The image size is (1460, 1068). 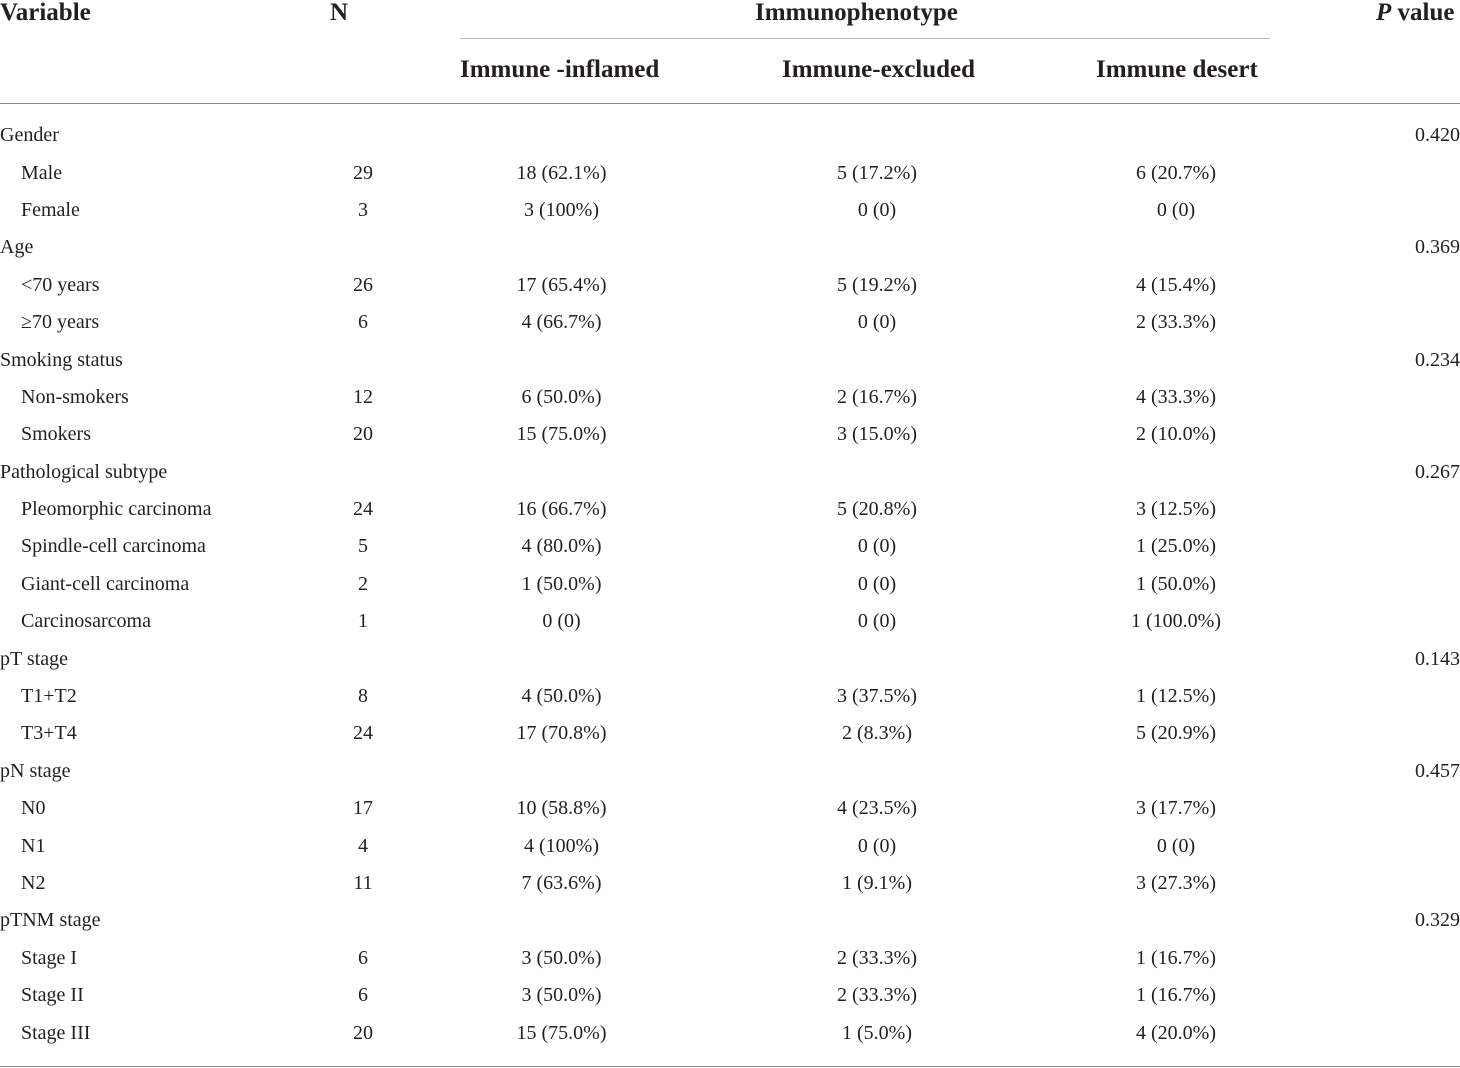 I want to click on variable-cell: T3+T4, so click(x=49, y=733).